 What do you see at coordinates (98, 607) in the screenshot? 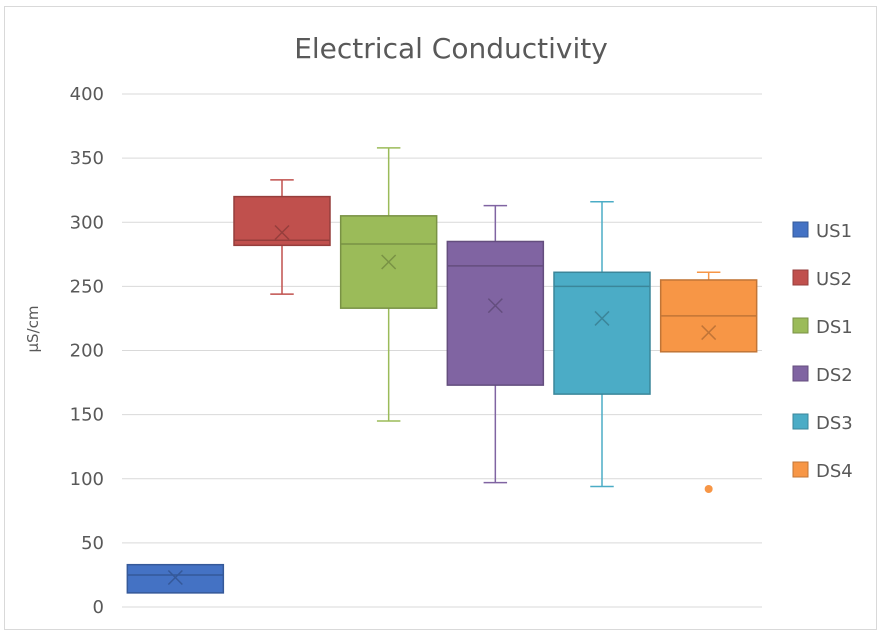
I see `y-tick-label: 0` at bounding box center [98, 607].